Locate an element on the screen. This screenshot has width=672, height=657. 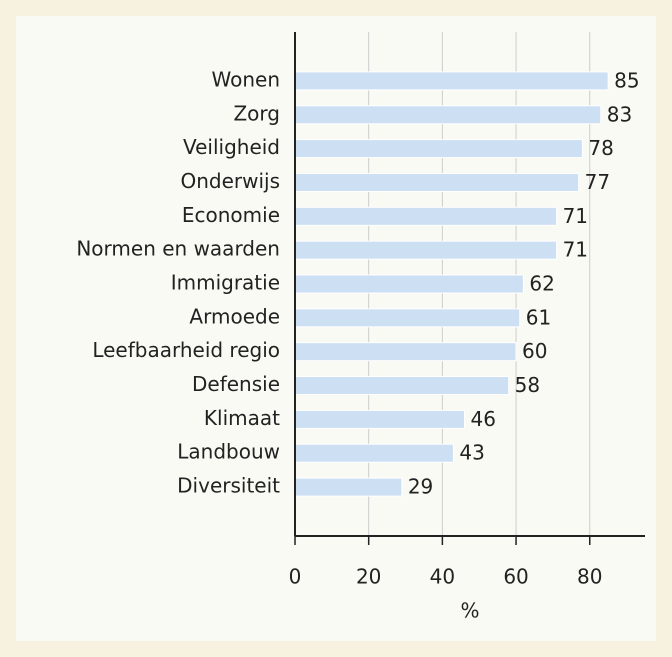
data-label: 61 is located at coordinates (538, 317).